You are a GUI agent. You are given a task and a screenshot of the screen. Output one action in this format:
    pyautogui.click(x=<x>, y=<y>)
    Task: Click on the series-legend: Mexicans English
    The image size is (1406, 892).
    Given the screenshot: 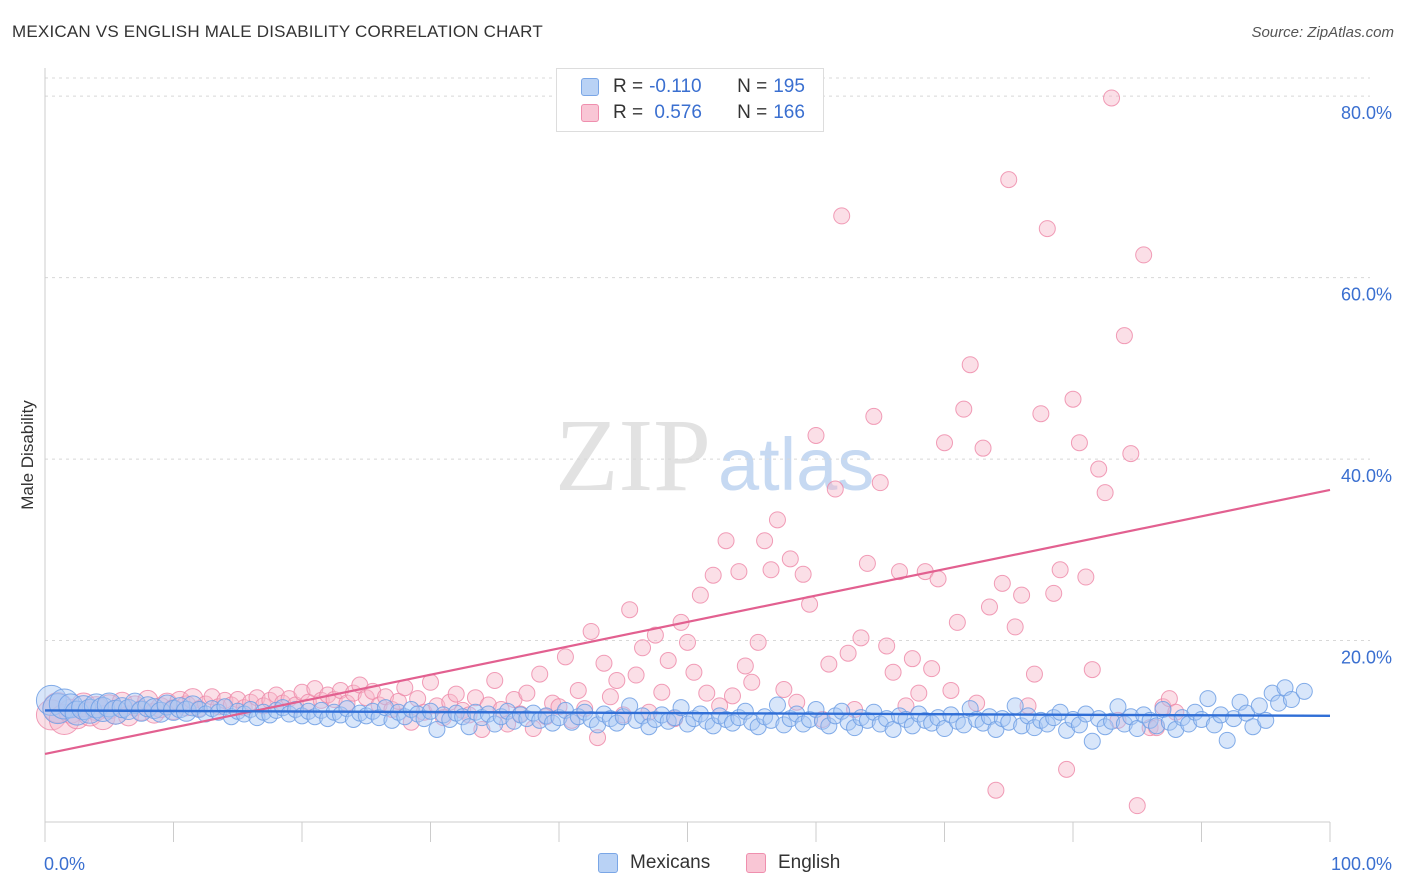 What is the action you would take?
    pyautogui.click(x=703, y=865)
    